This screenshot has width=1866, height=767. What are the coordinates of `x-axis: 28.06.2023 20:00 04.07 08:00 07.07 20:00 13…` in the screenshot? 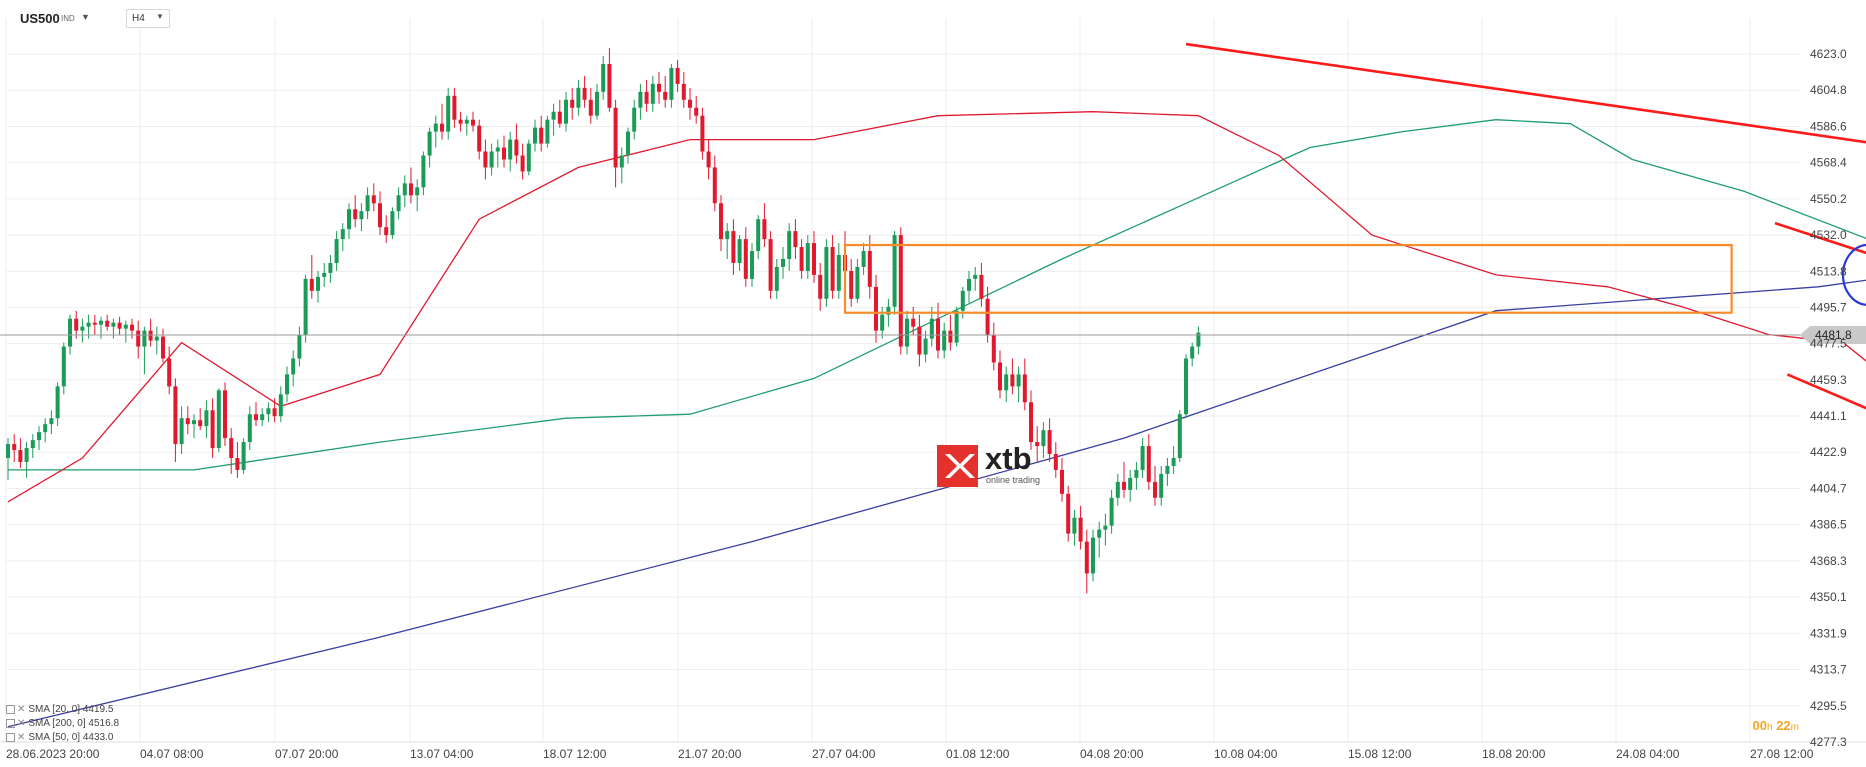 It's located at (910, 754).